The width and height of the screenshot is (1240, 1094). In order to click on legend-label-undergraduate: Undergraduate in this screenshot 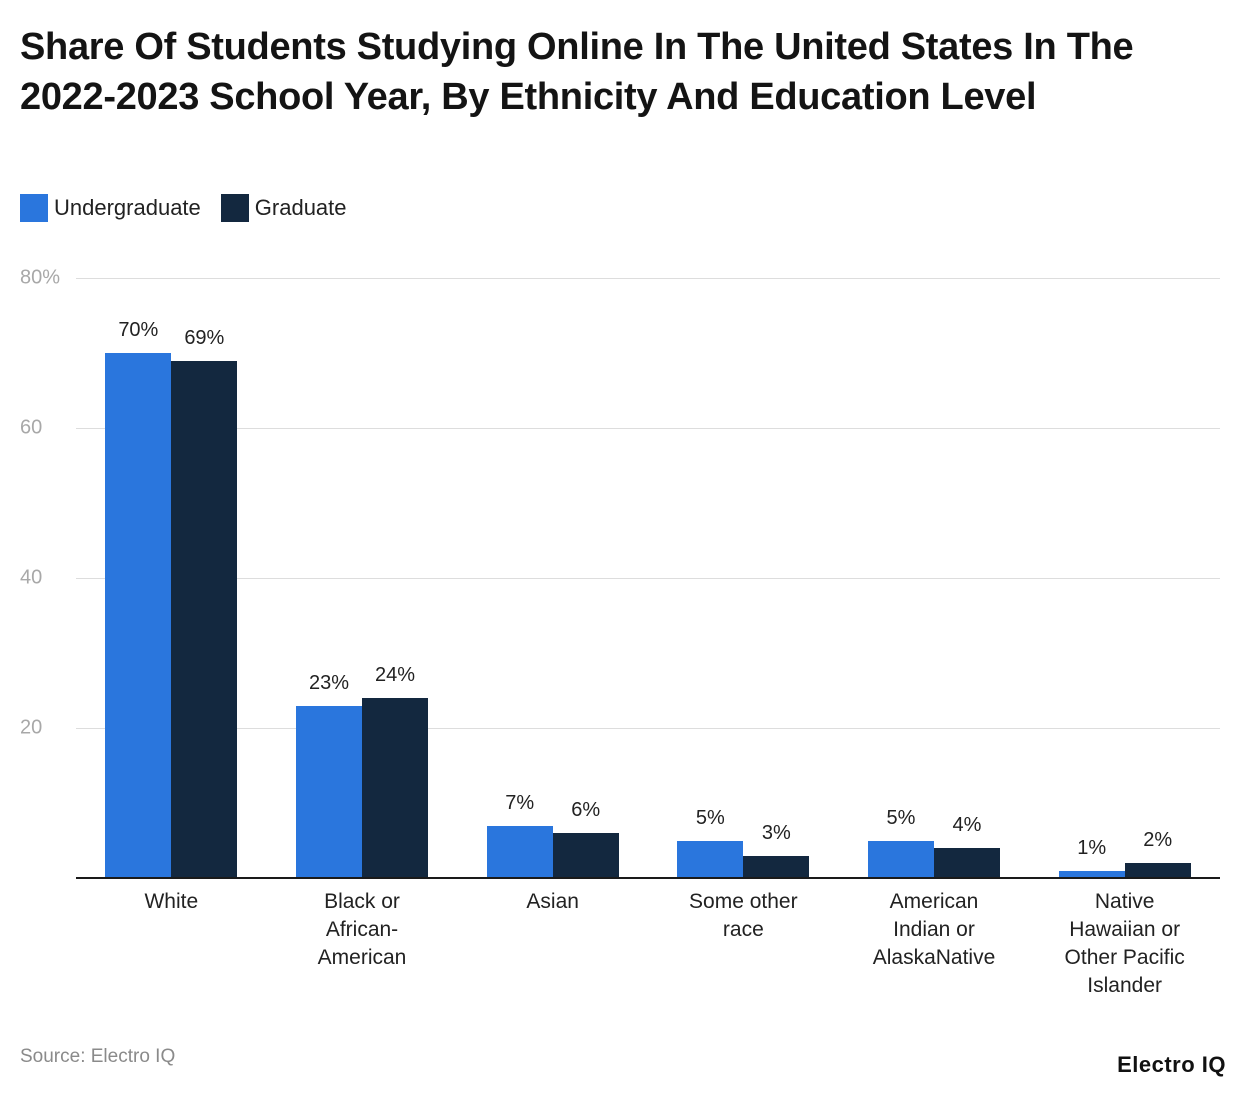, I will do `click(127, 207)`.